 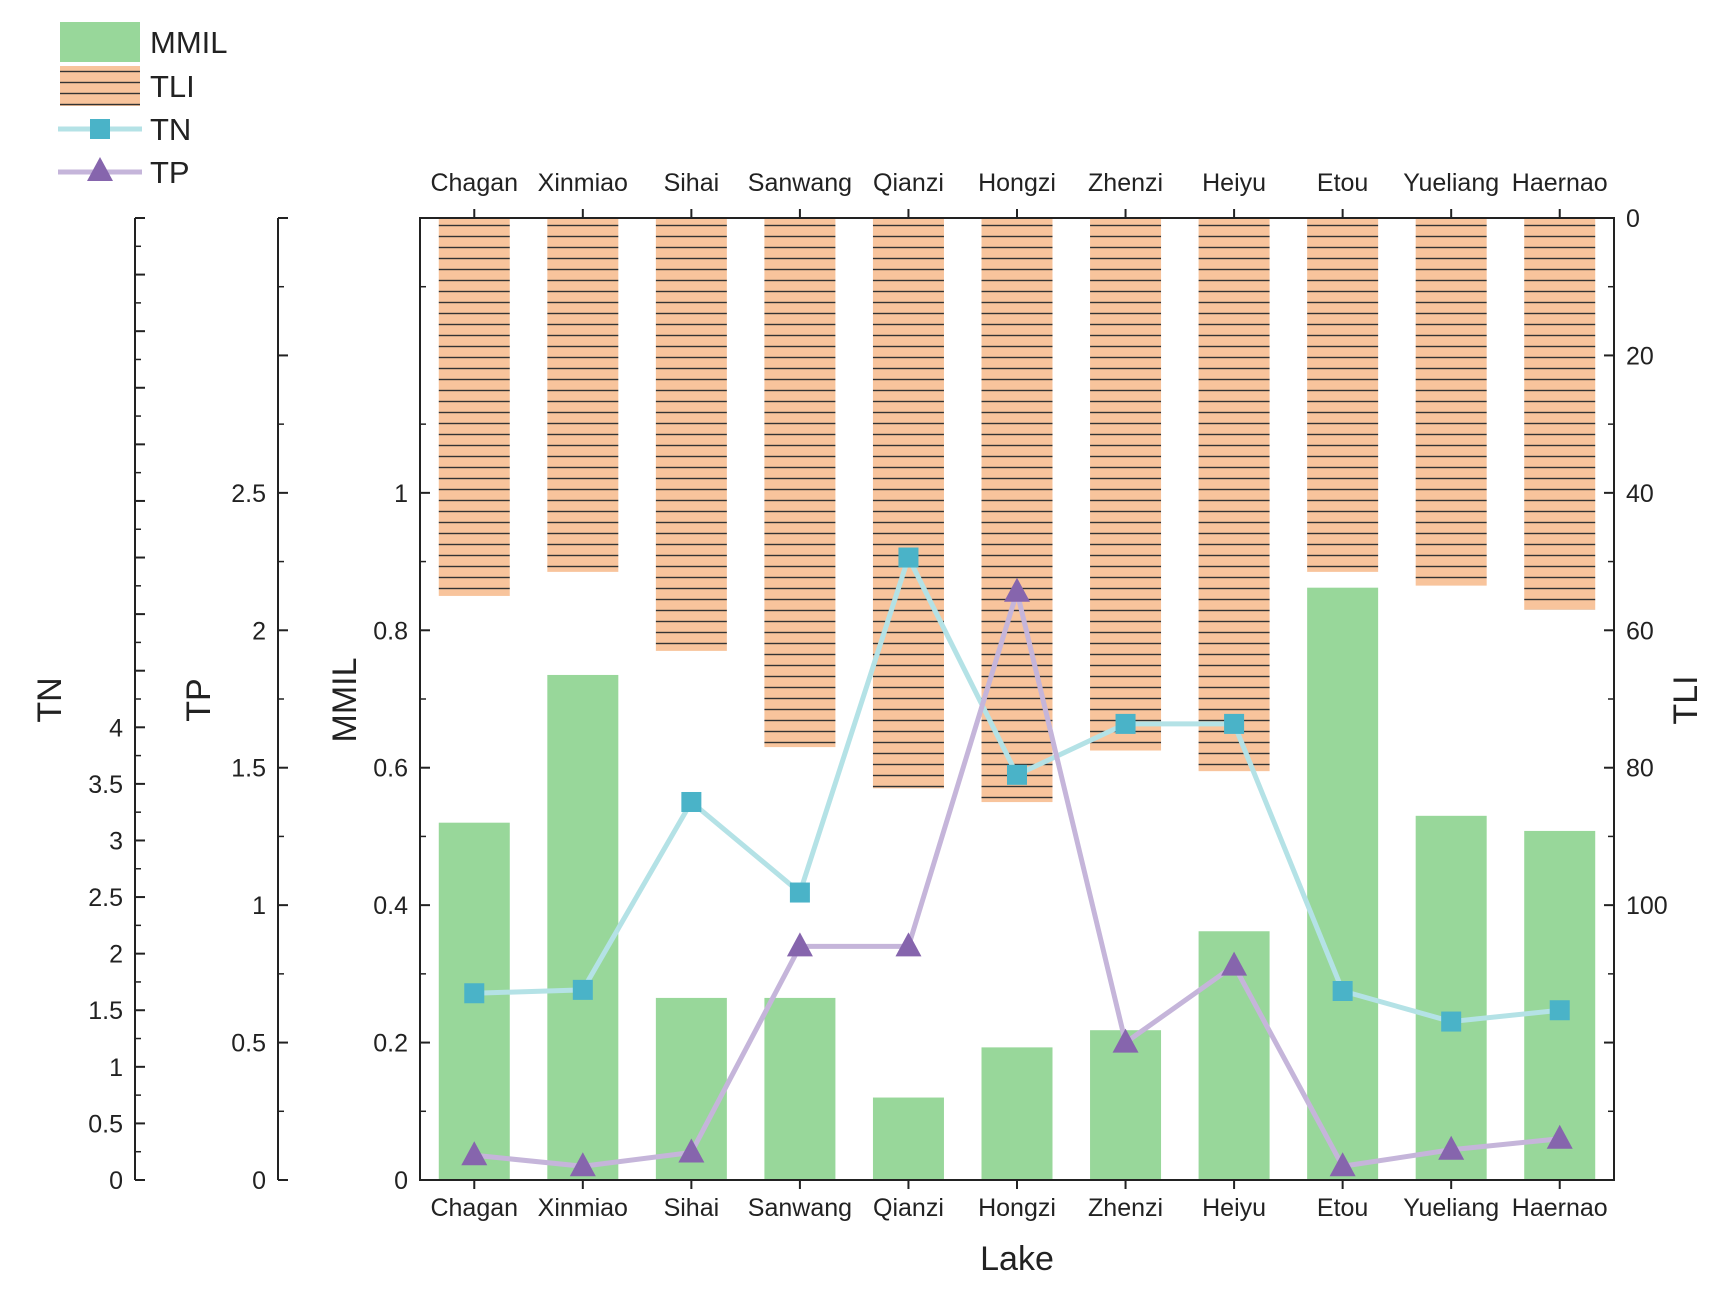 What do you see at coordinates (248, 494) in the screenshot?
I see `tp-tick-label: 2.5` at bounding box center [248, 494].